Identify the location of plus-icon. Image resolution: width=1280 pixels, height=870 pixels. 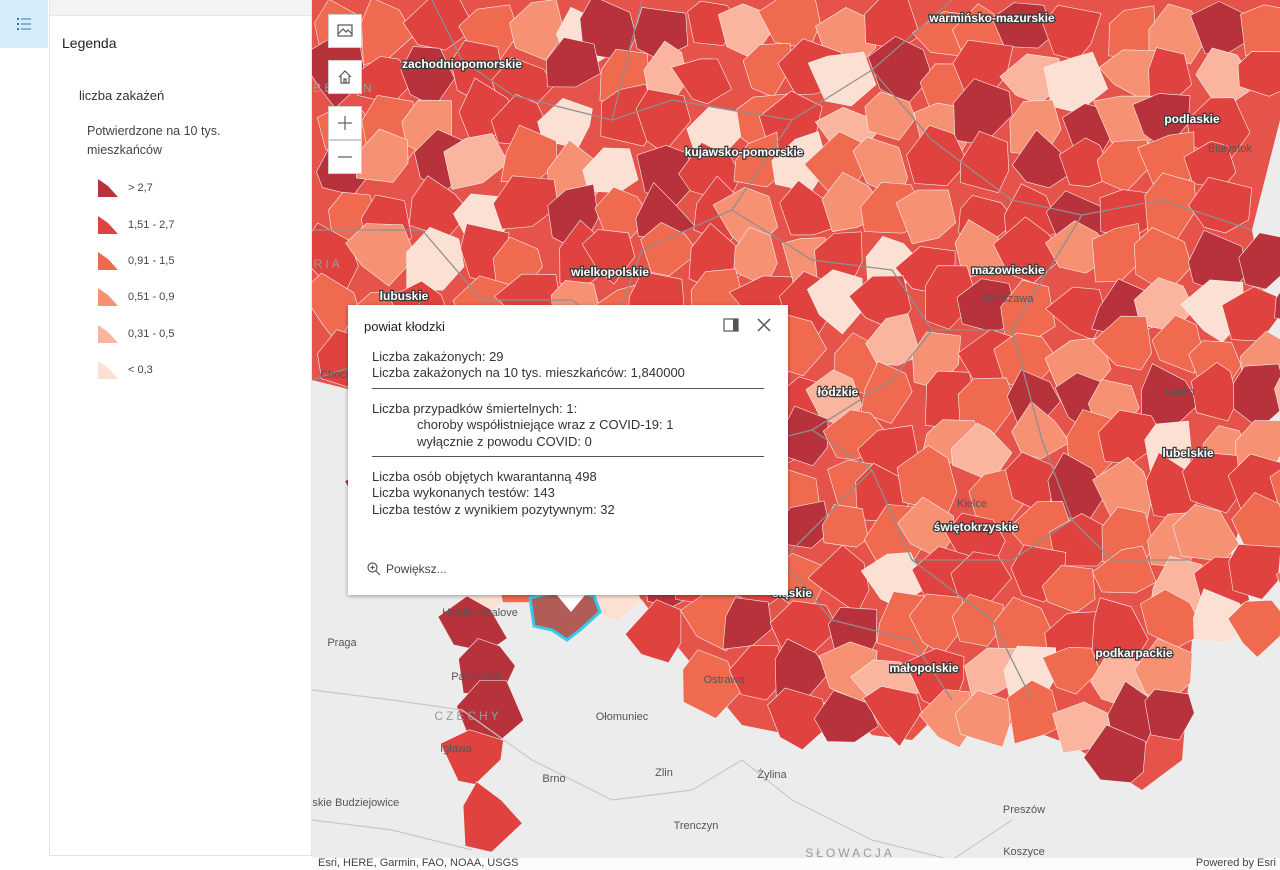
(345, 123).